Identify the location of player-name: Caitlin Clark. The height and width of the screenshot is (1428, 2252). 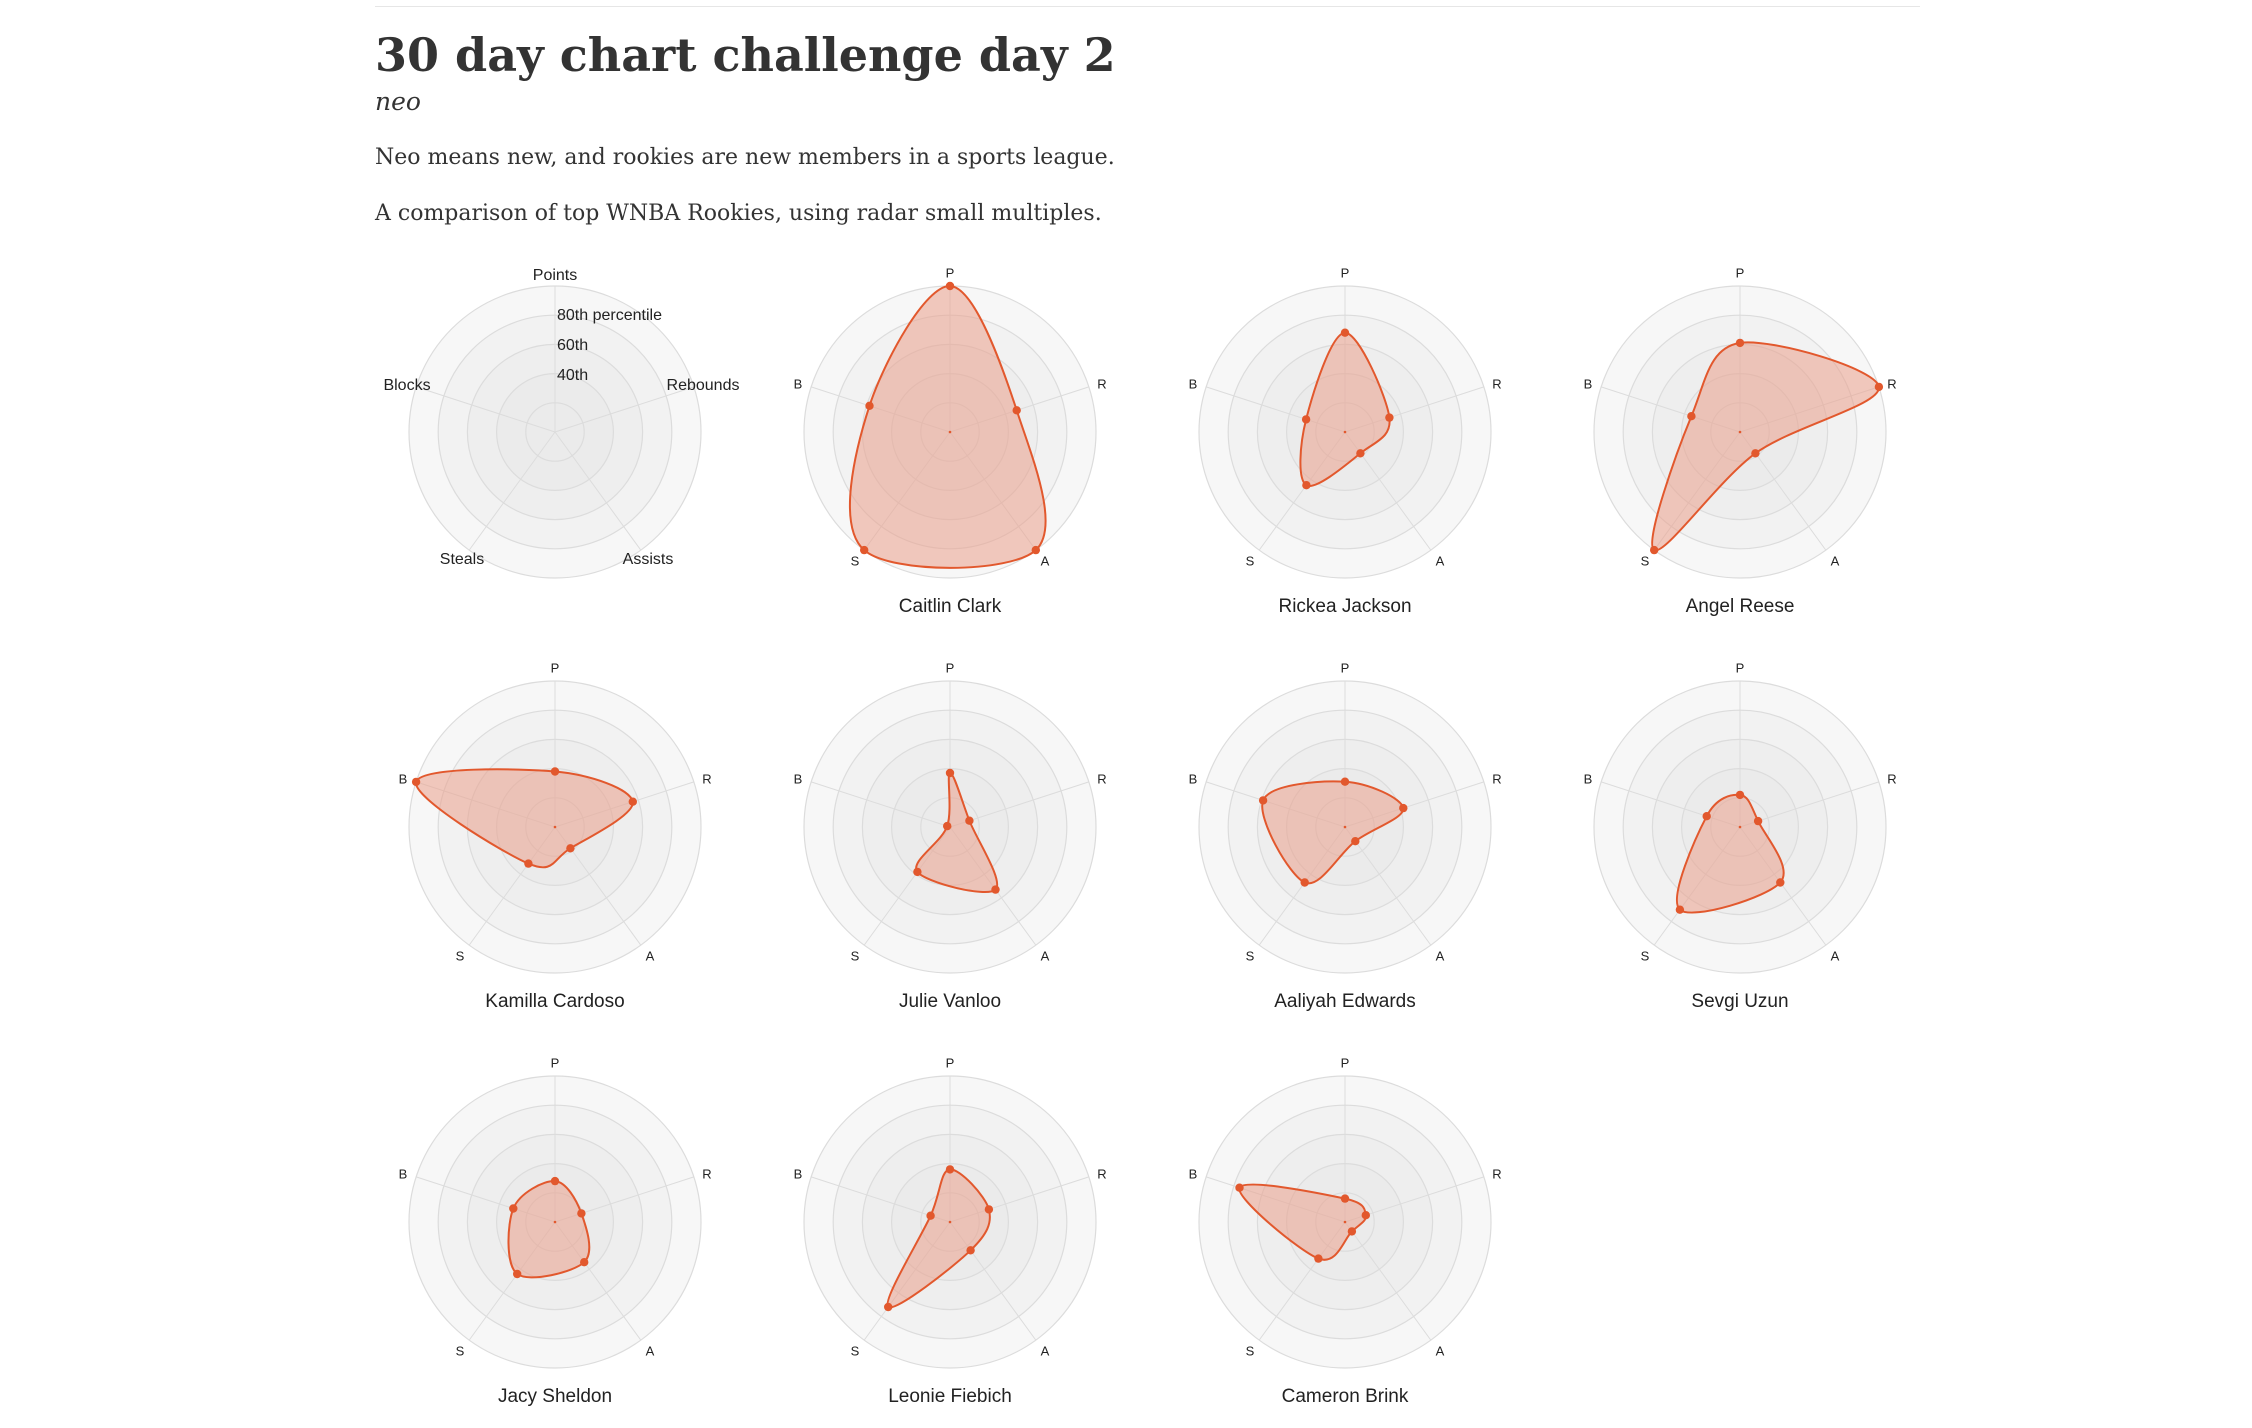
(950, 606).